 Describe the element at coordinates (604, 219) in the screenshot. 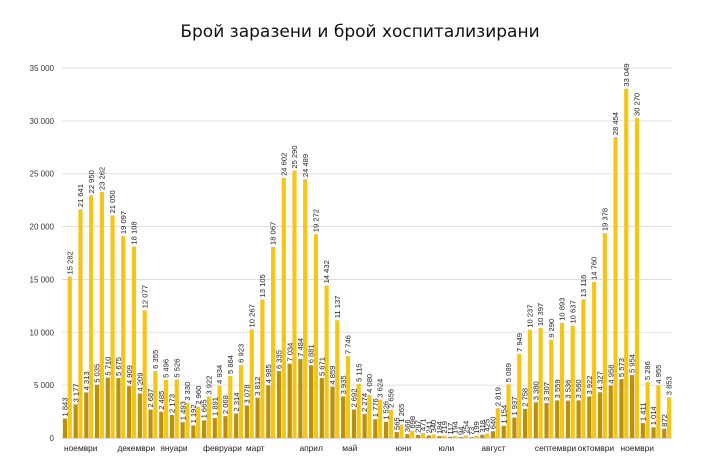

I see `infected-value-label: 19 378` at that location.